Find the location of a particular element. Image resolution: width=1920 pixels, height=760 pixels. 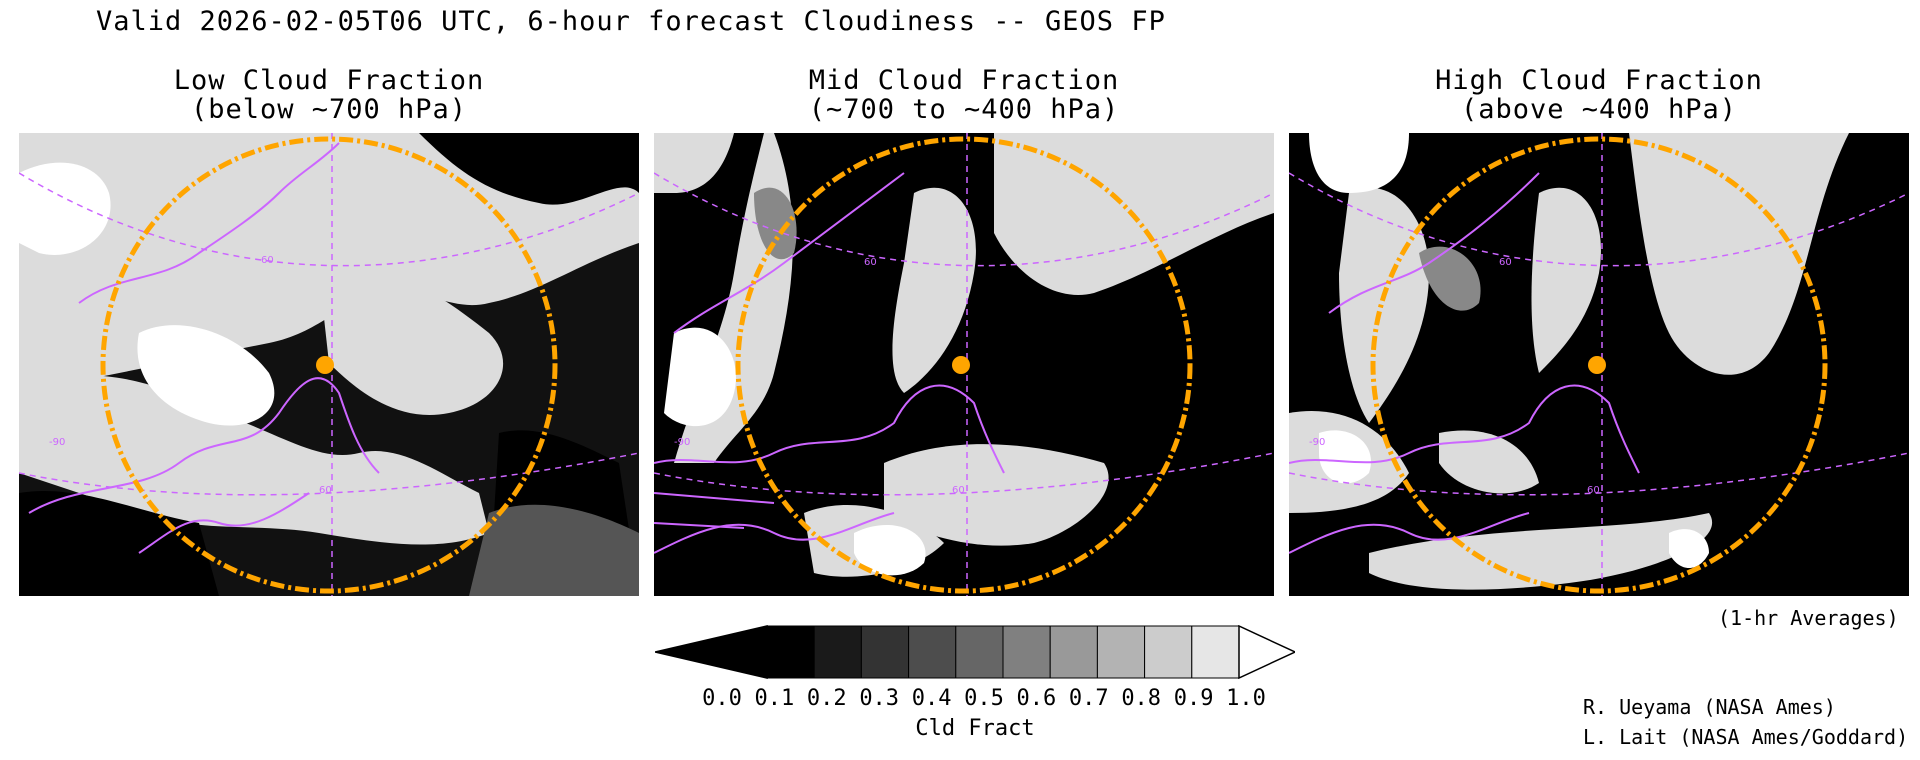

panel-title-high: High Cloud Fraction (above ~400 hPa) is located at coordinates (1599, 95).